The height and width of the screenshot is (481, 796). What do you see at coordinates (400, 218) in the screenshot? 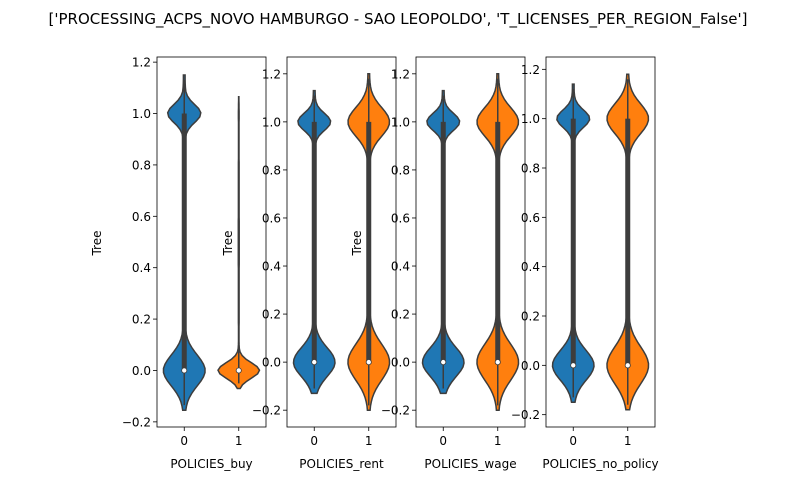
I see `ytick-label-2-4: 0.6` at bounding box center [400, 218].